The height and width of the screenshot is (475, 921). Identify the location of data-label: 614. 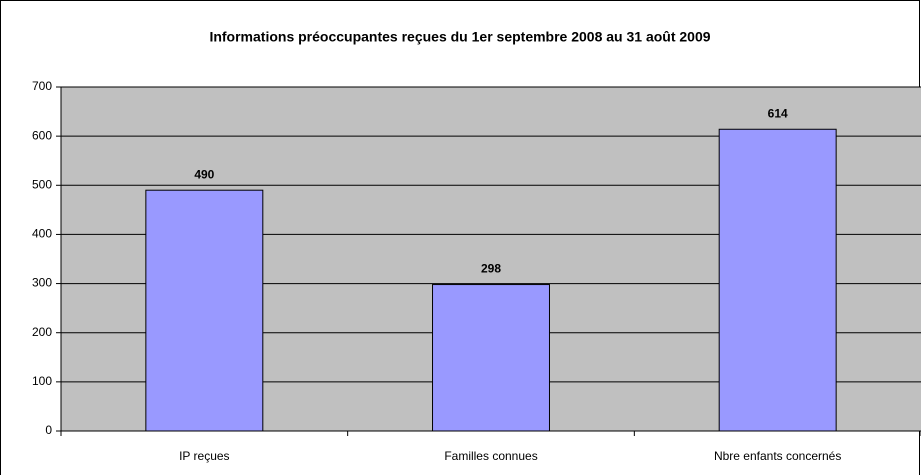
(778, 113).